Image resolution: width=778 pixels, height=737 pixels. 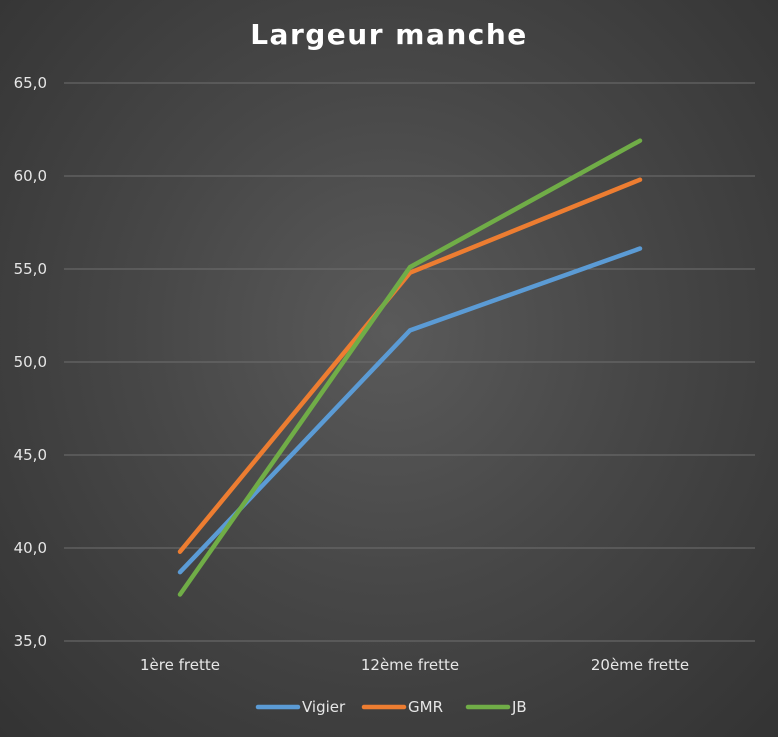 What do you see at coordinates (30, 176) in the screenshot?
I see `y-tick-label: 60,0` at bounding box center [30, 176].